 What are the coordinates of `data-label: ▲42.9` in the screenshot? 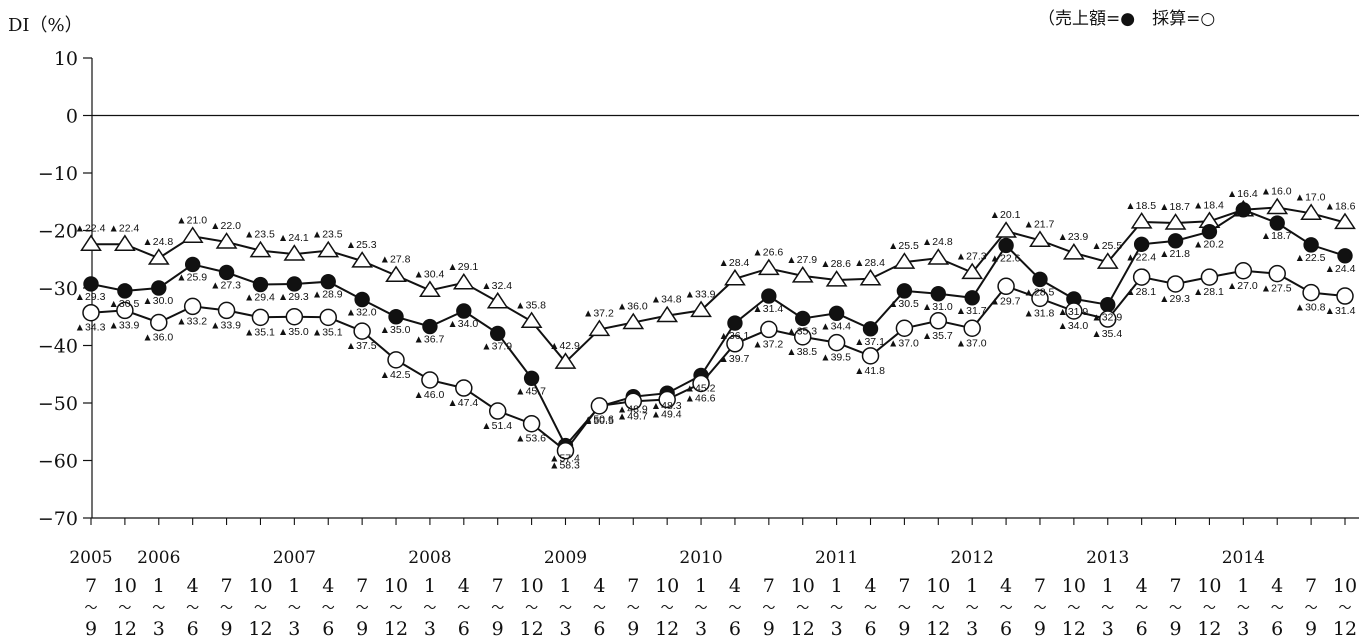 It's located at (564, 346).